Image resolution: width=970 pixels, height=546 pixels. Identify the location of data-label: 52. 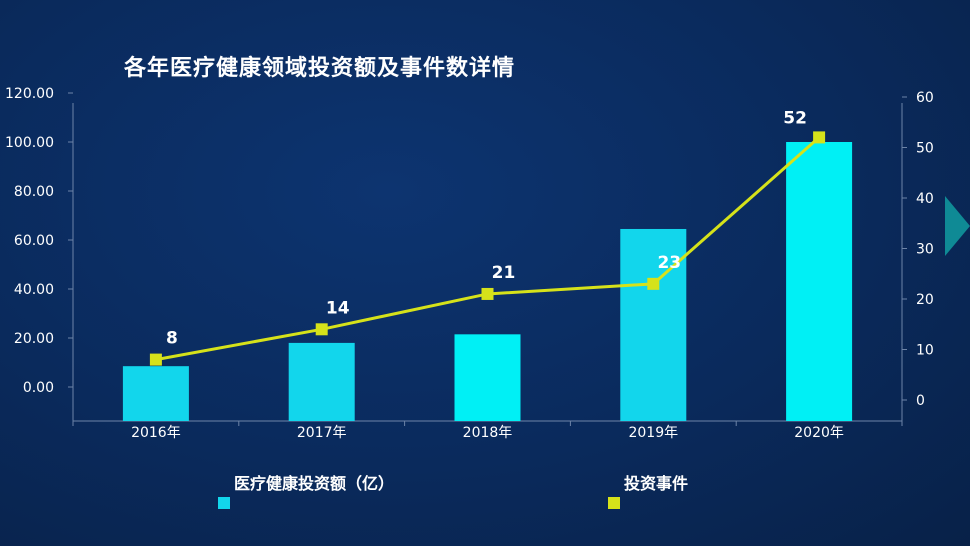
(795, 118).